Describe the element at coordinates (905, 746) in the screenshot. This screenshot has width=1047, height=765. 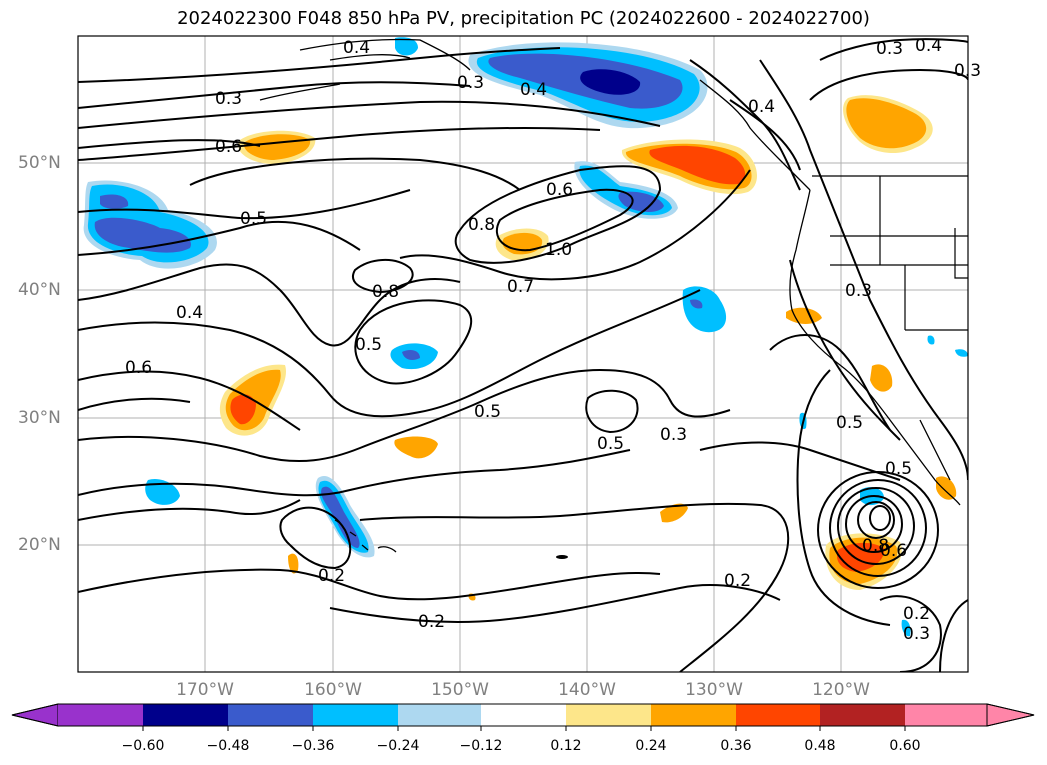
I see `colorbar-tick-label: 0.60` at that location.